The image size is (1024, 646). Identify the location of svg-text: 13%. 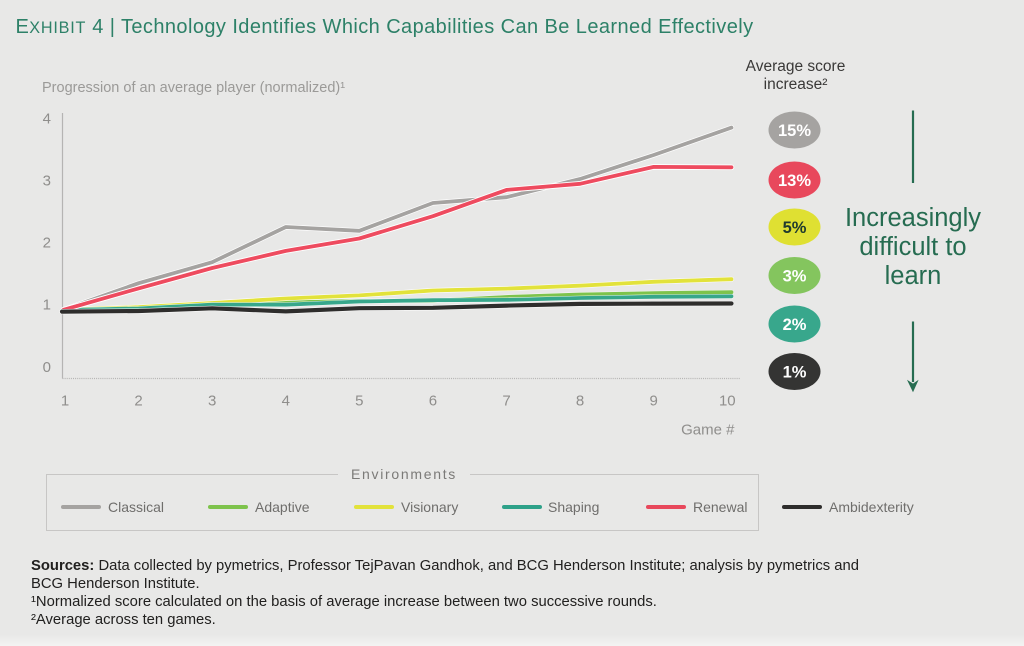
(794, 181).